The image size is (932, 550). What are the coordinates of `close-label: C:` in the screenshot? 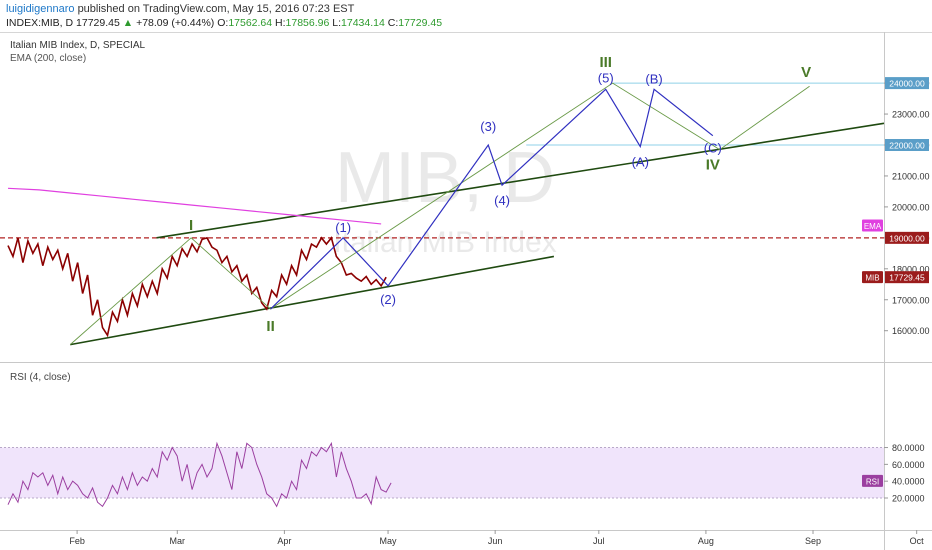 It's located at (393, 23).